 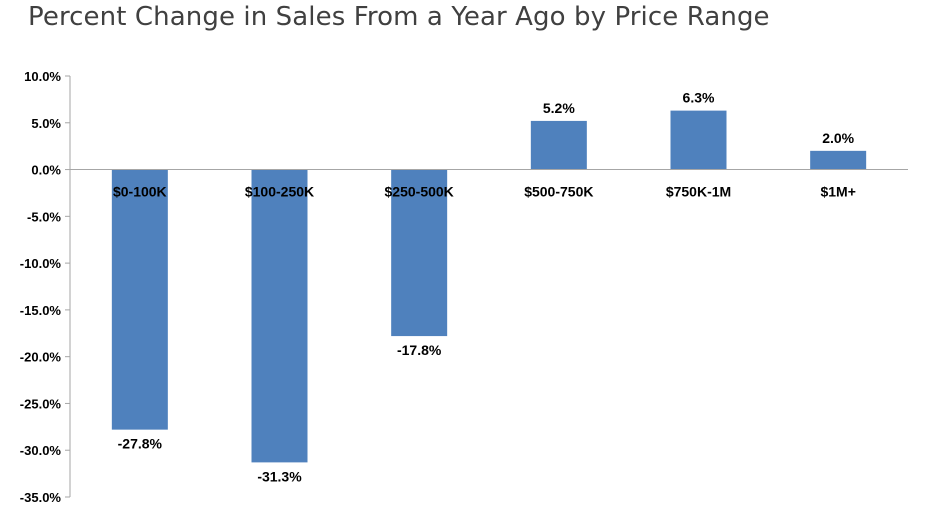 I want to click on category-label: $0-100K, so click(x=140, y=192).